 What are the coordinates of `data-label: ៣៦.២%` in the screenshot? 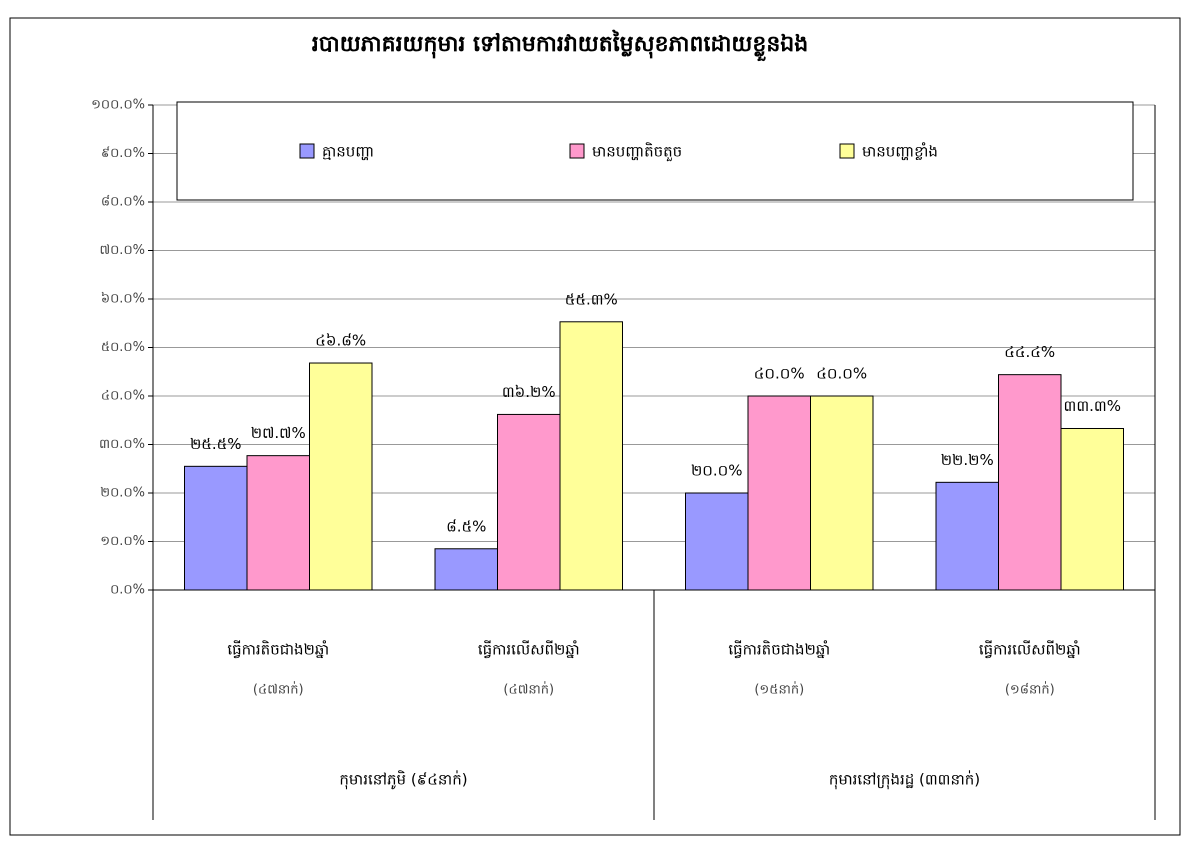 It's located at (529, 392).